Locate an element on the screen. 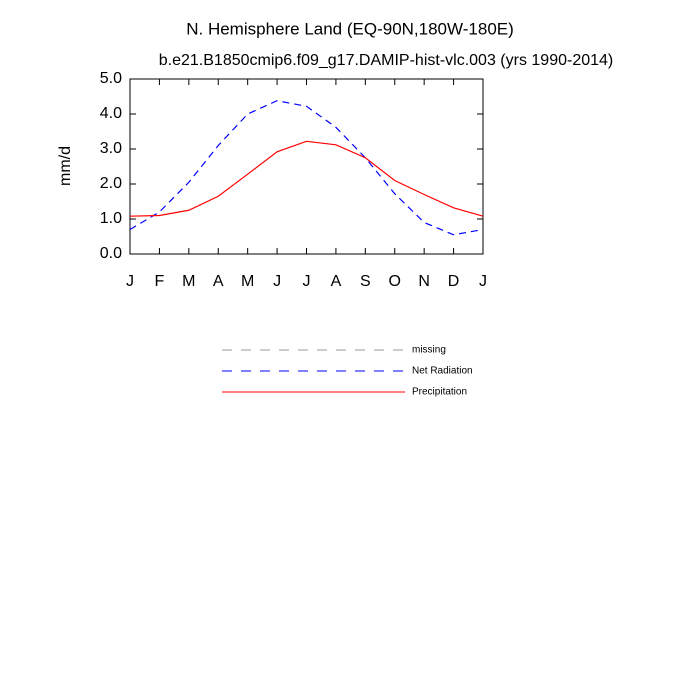  x-tick-label: S is located at coordinates (365, 281).